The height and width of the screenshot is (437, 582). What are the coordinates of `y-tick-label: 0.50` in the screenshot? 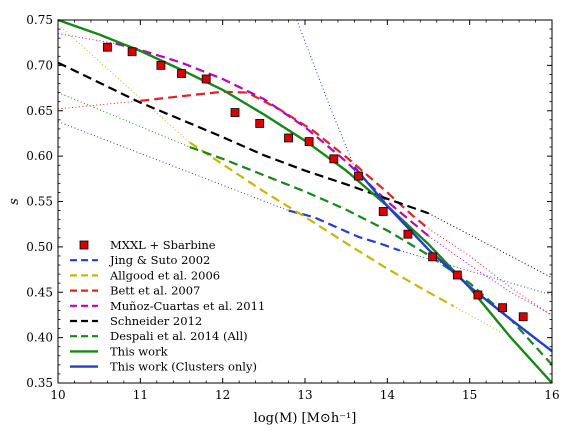 It's located at (39, 247).